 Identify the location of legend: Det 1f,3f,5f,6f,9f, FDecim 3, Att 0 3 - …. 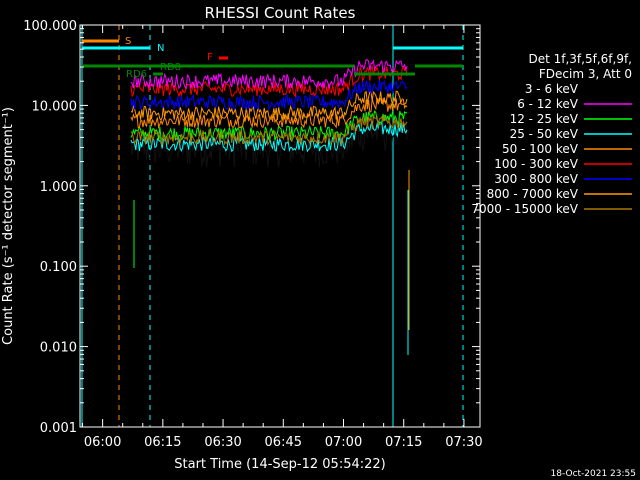
(551, 134).